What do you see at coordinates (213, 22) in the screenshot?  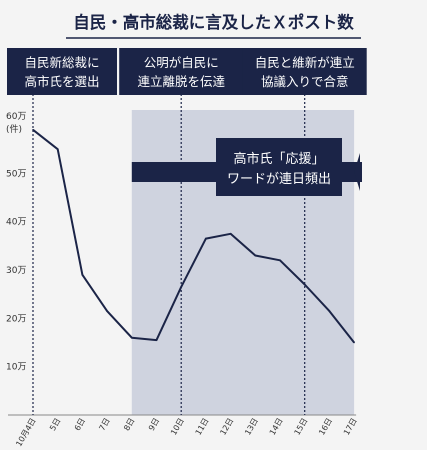 I see `chart-title: 自民・高市総裁に言及したＸポスト数` at bounding box center [213, 22].